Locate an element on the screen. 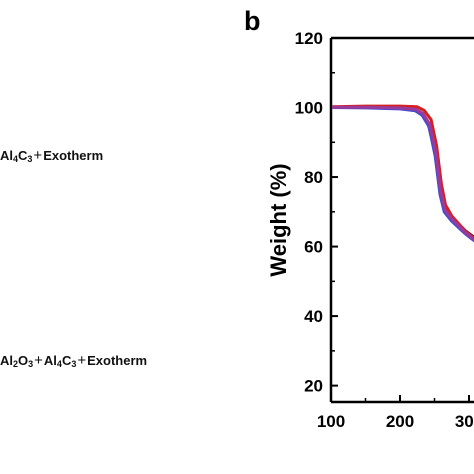  y-axis-title: Weight (%) is located at coordinates (278, 219).